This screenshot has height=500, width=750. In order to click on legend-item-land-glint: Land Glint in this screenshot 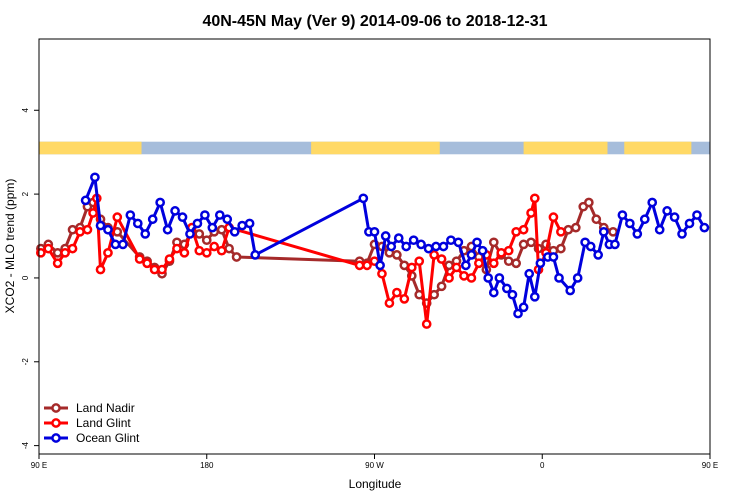, I will do `click(87, 423)`.